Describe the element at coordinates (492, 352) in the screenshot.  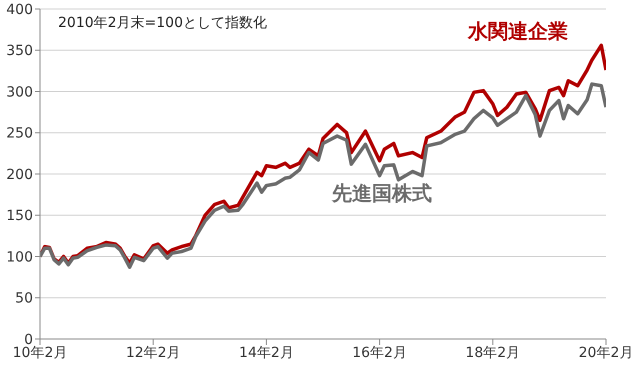
I see `x-tick-label: 18年2月` at that location.